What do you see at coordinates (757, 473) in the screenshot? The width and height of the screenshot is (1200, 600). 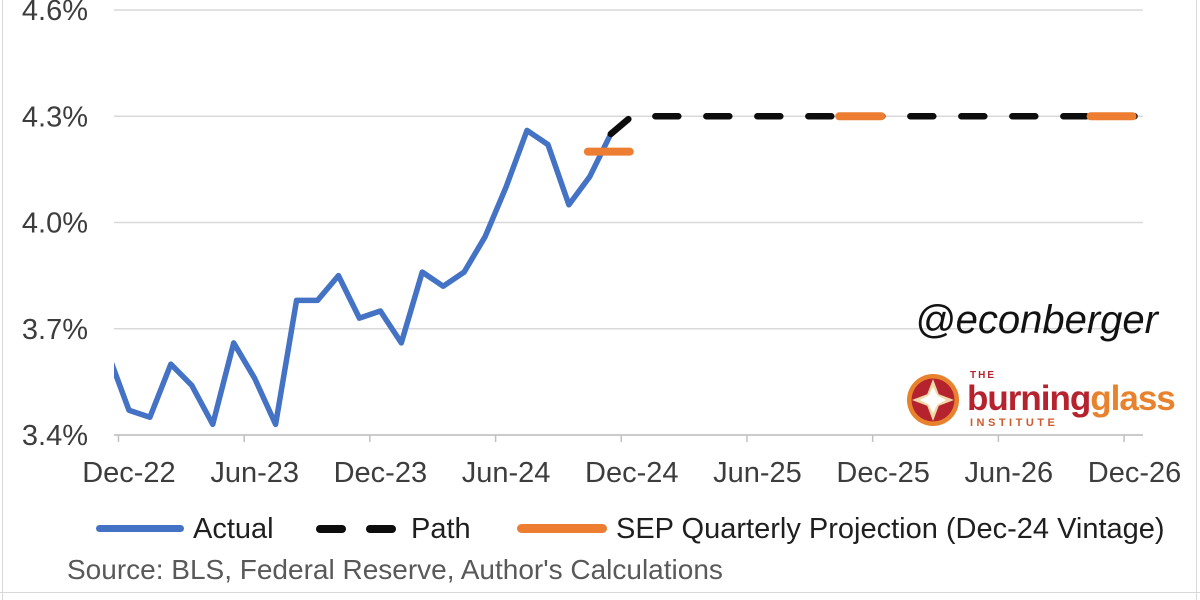 I see `x-axis-label: Jun-25` at bounding box center [757, 473].